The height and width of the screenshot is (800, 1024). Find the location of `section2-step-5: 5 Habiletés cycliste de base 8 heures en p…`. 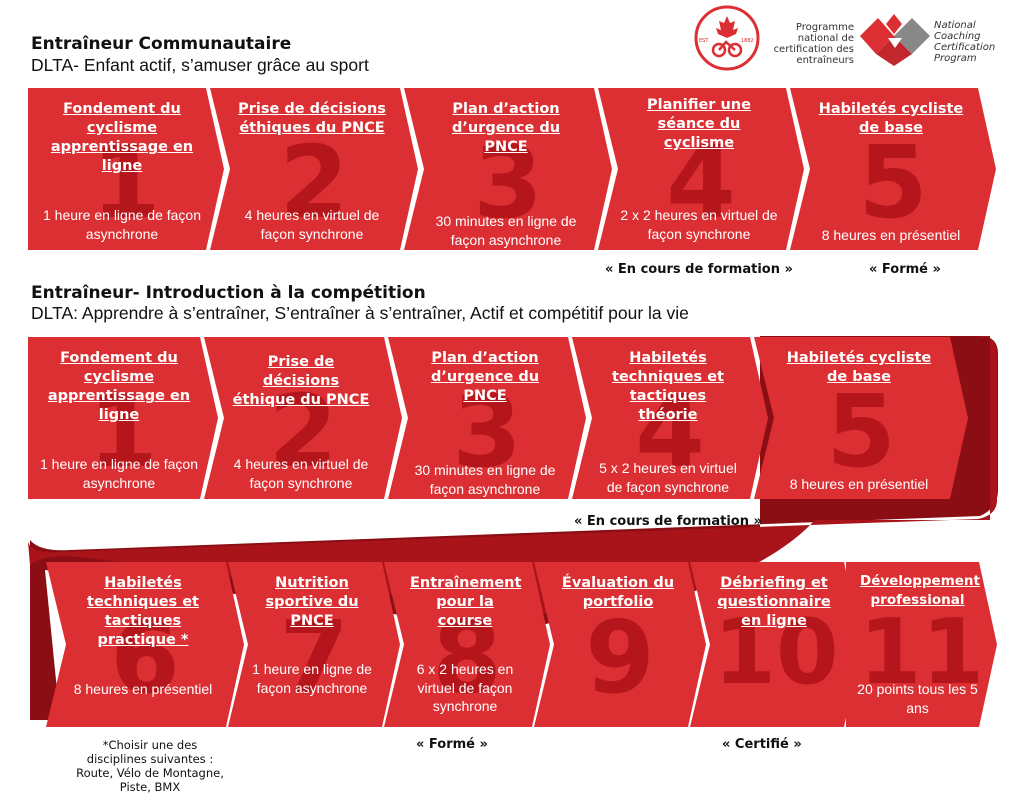

section2-step-5: 5 Habiletés cycliste de base 8 heures en p… is located at coordinates (861, 418).